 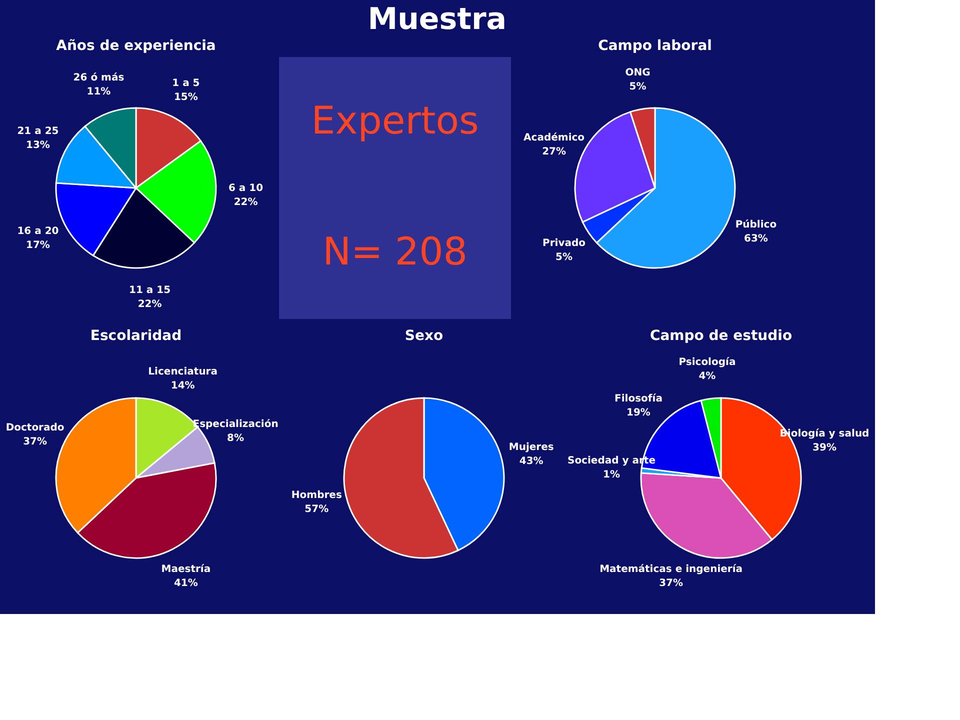 I want to click on data-label: 13%, so click(x=38, y=146).